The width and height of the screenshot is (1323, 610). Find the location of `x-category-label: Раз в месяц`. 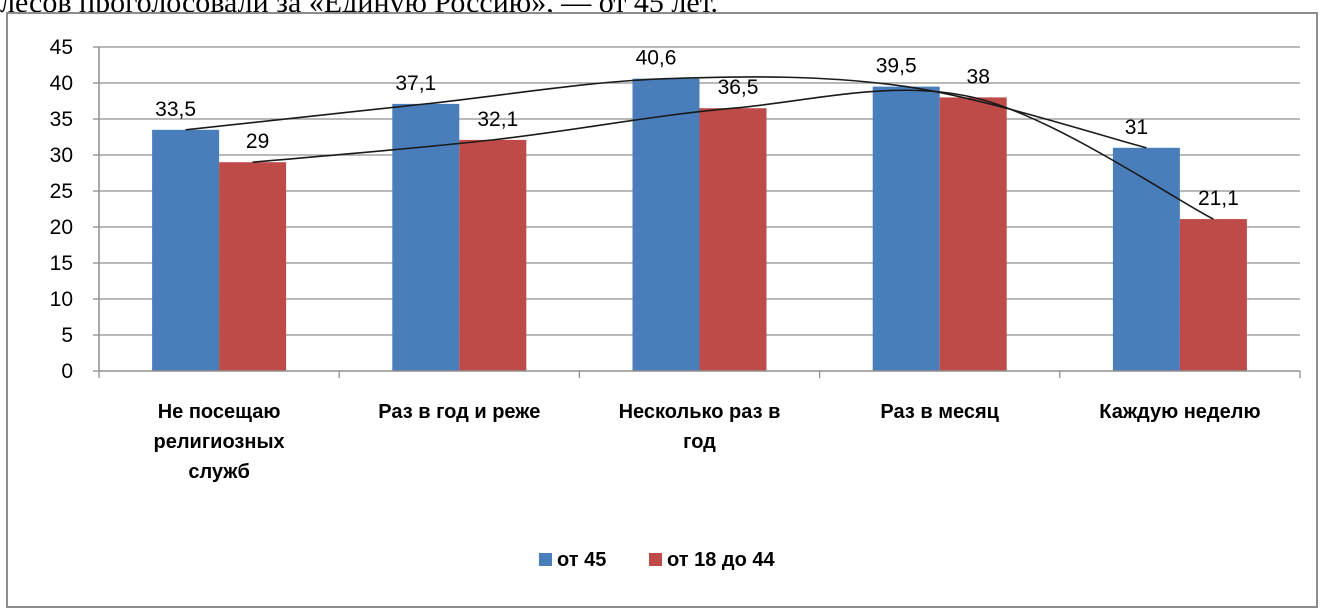

x-category-label: Раз в месяц is located at coordinates (939, 412).